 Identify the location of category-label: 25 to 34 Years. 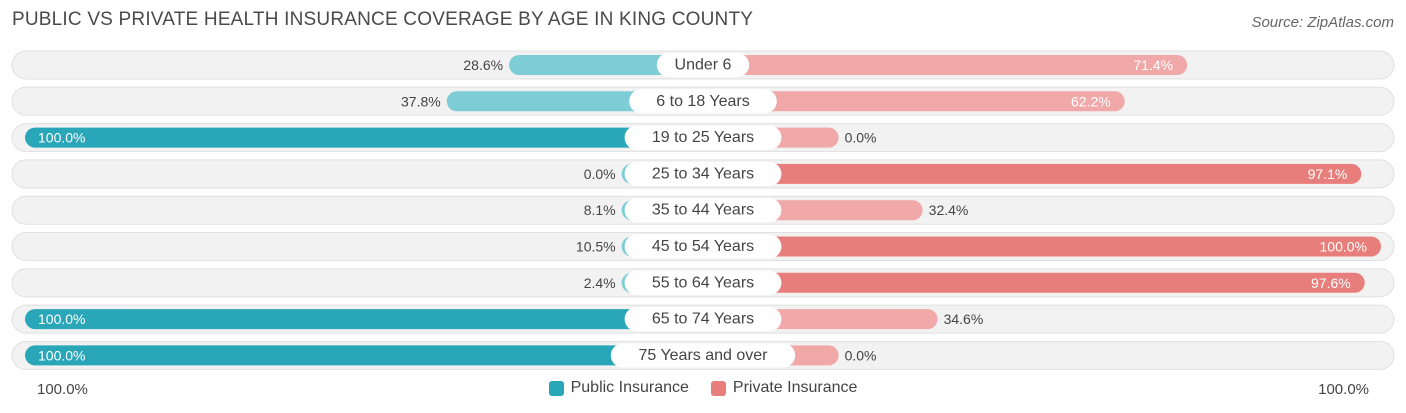
(703, 173).